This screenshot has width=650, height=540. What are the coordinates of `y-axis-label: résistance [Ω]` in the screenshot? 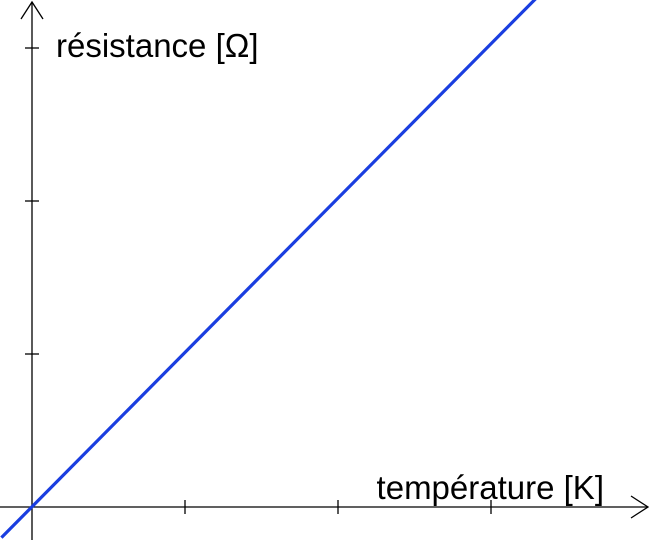 It's located at (157, 45).